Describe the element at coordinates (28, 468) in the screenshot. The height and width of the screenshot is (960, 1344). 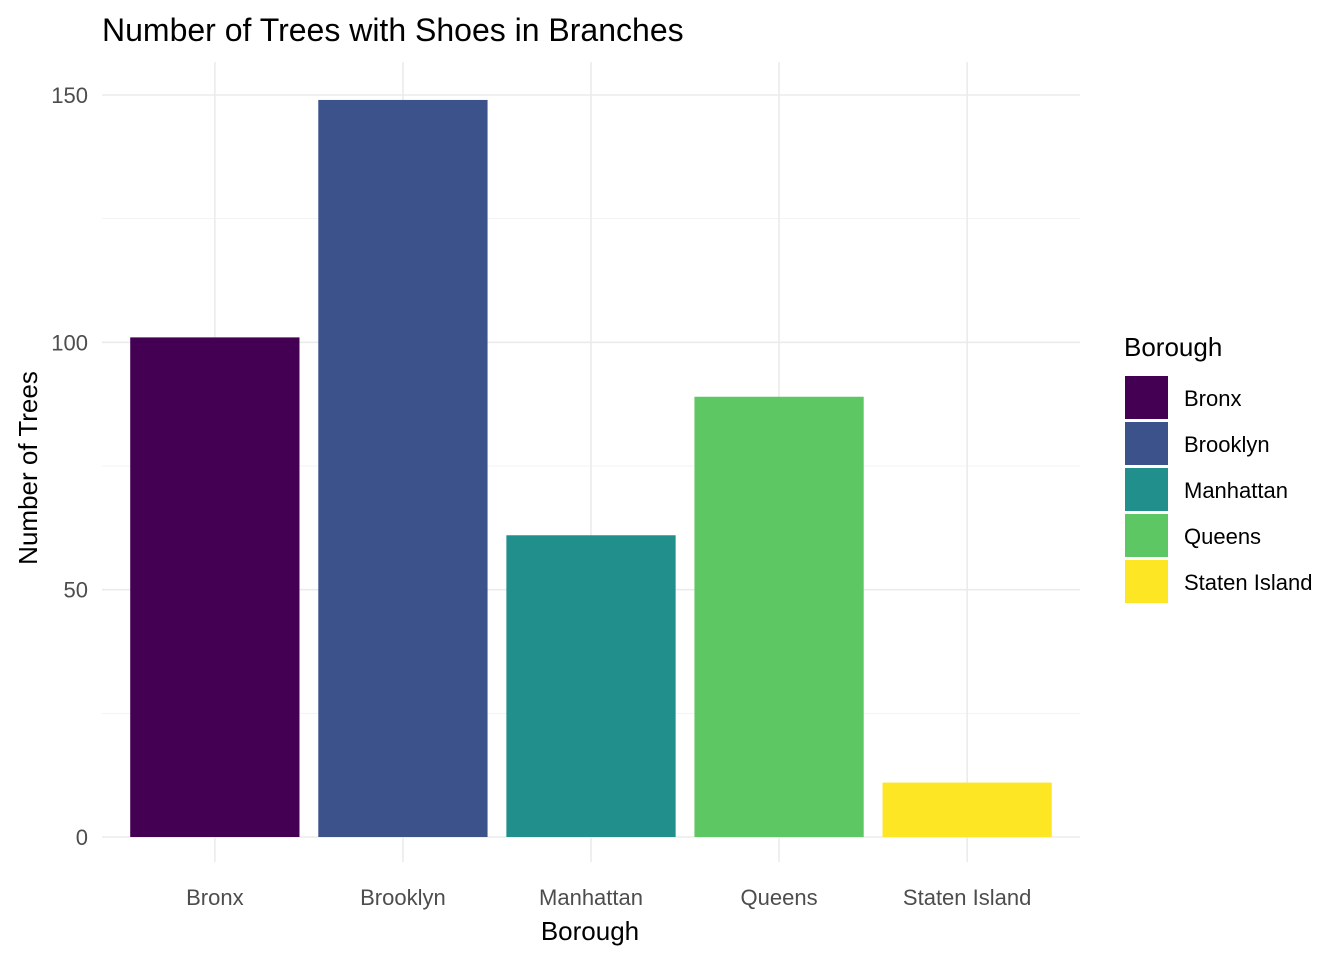
I see `y-axis-title: Number of Trees` at that location.